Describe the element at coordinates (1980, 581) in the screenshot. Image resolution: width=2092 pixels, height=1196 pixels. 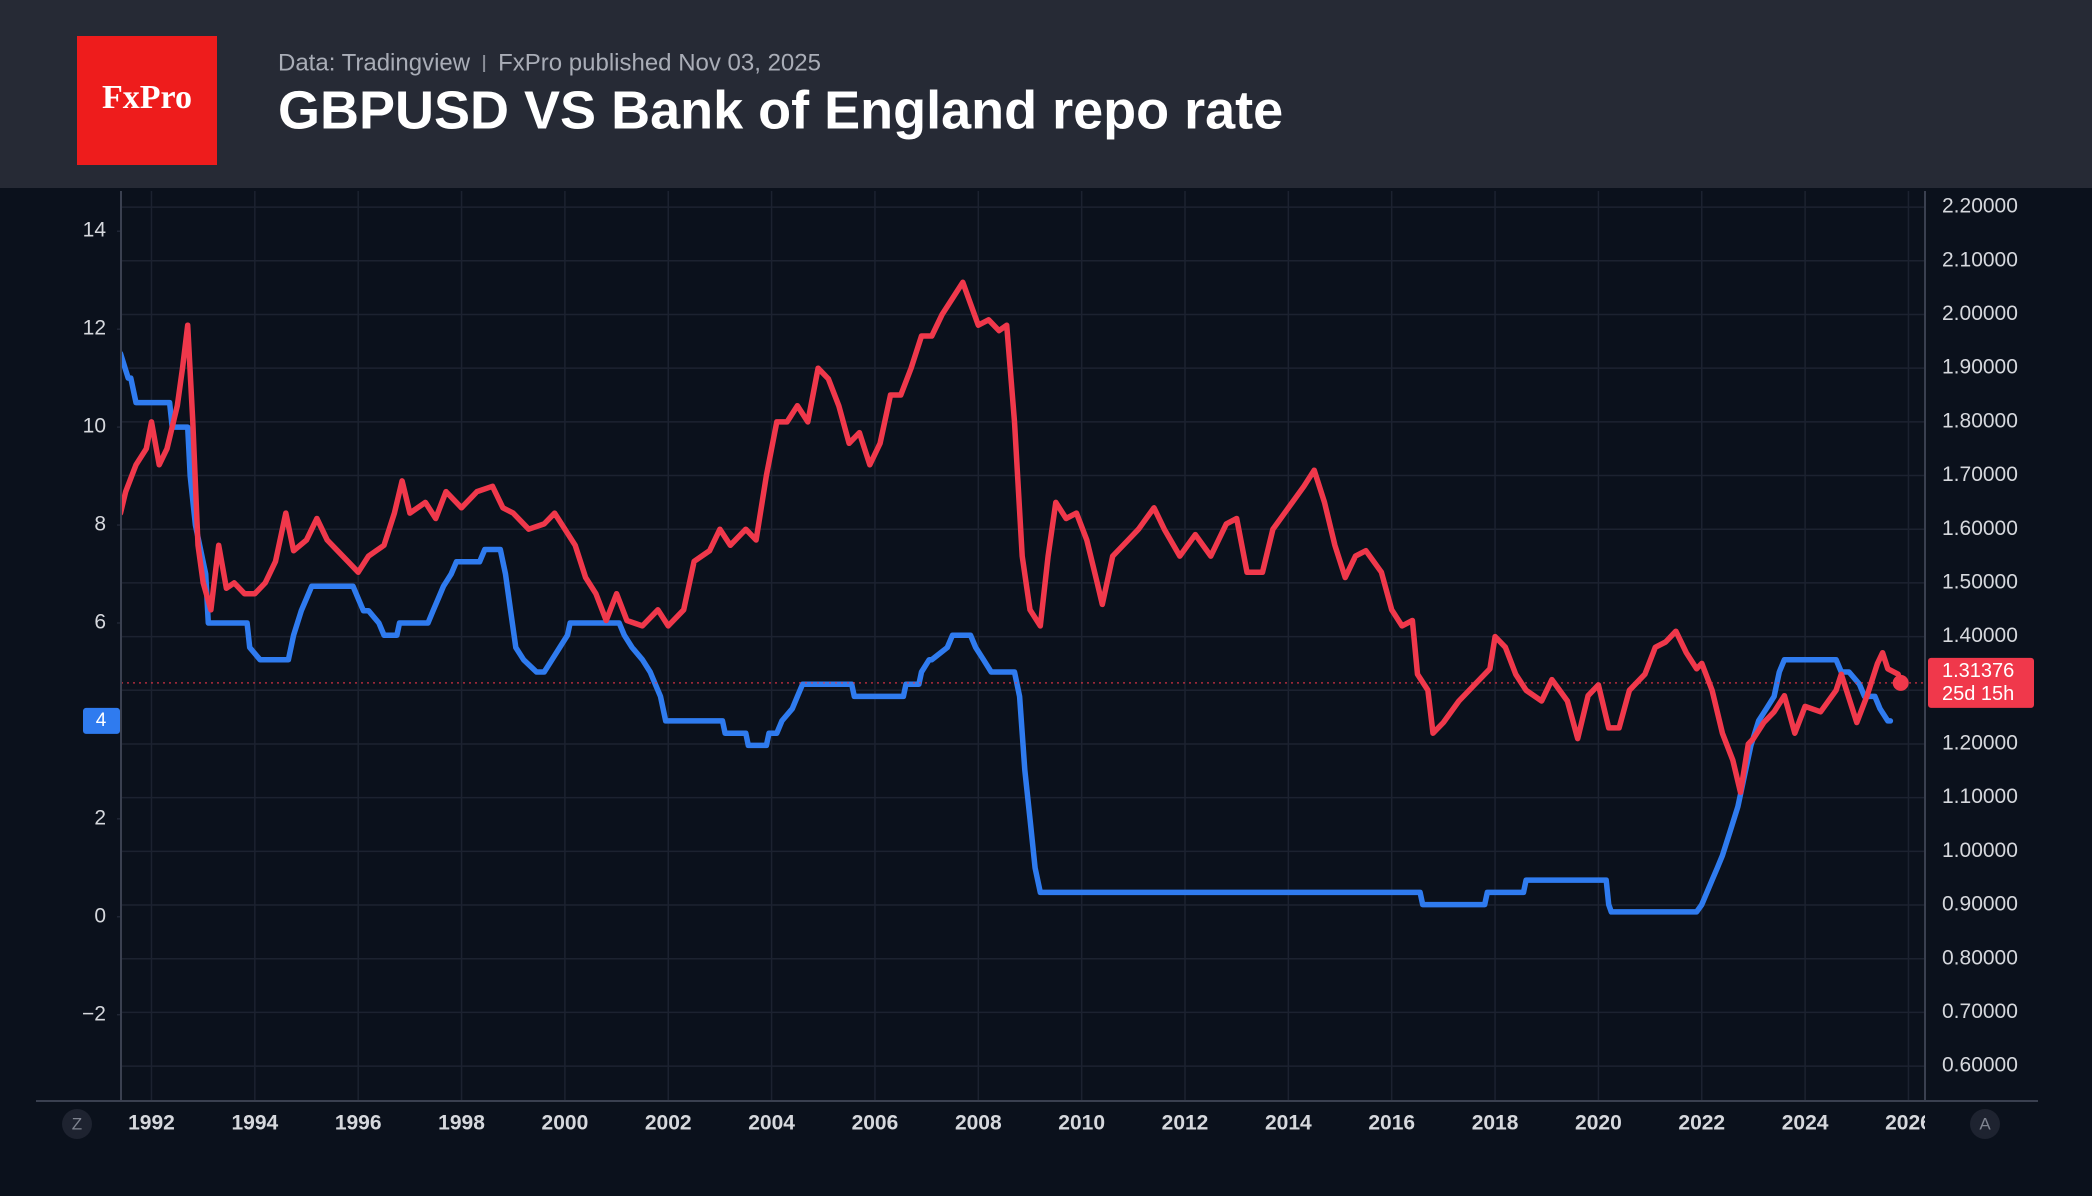
I see `y2-tick-label: 1.50000` at that location.